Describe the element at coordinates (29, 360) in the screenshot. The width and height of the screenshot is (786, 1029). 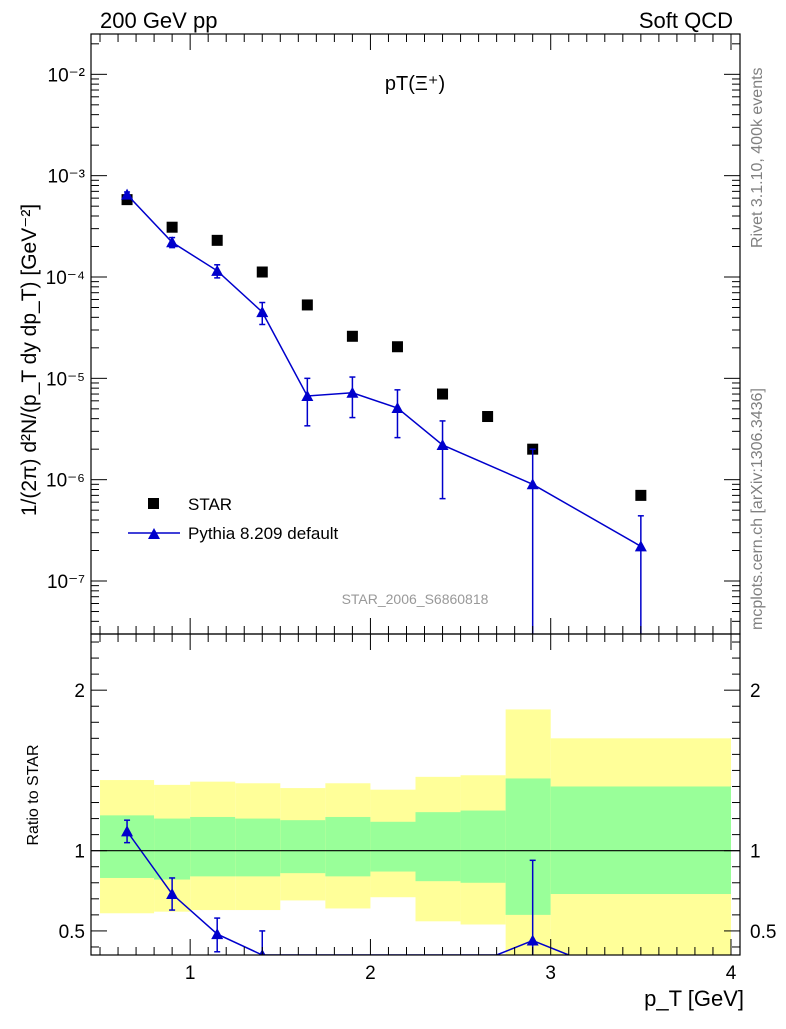
I see `main-y-axis-title: 1/(2π) d²N/(p_T dy dp_T) [GeV⁻²]` at that location.